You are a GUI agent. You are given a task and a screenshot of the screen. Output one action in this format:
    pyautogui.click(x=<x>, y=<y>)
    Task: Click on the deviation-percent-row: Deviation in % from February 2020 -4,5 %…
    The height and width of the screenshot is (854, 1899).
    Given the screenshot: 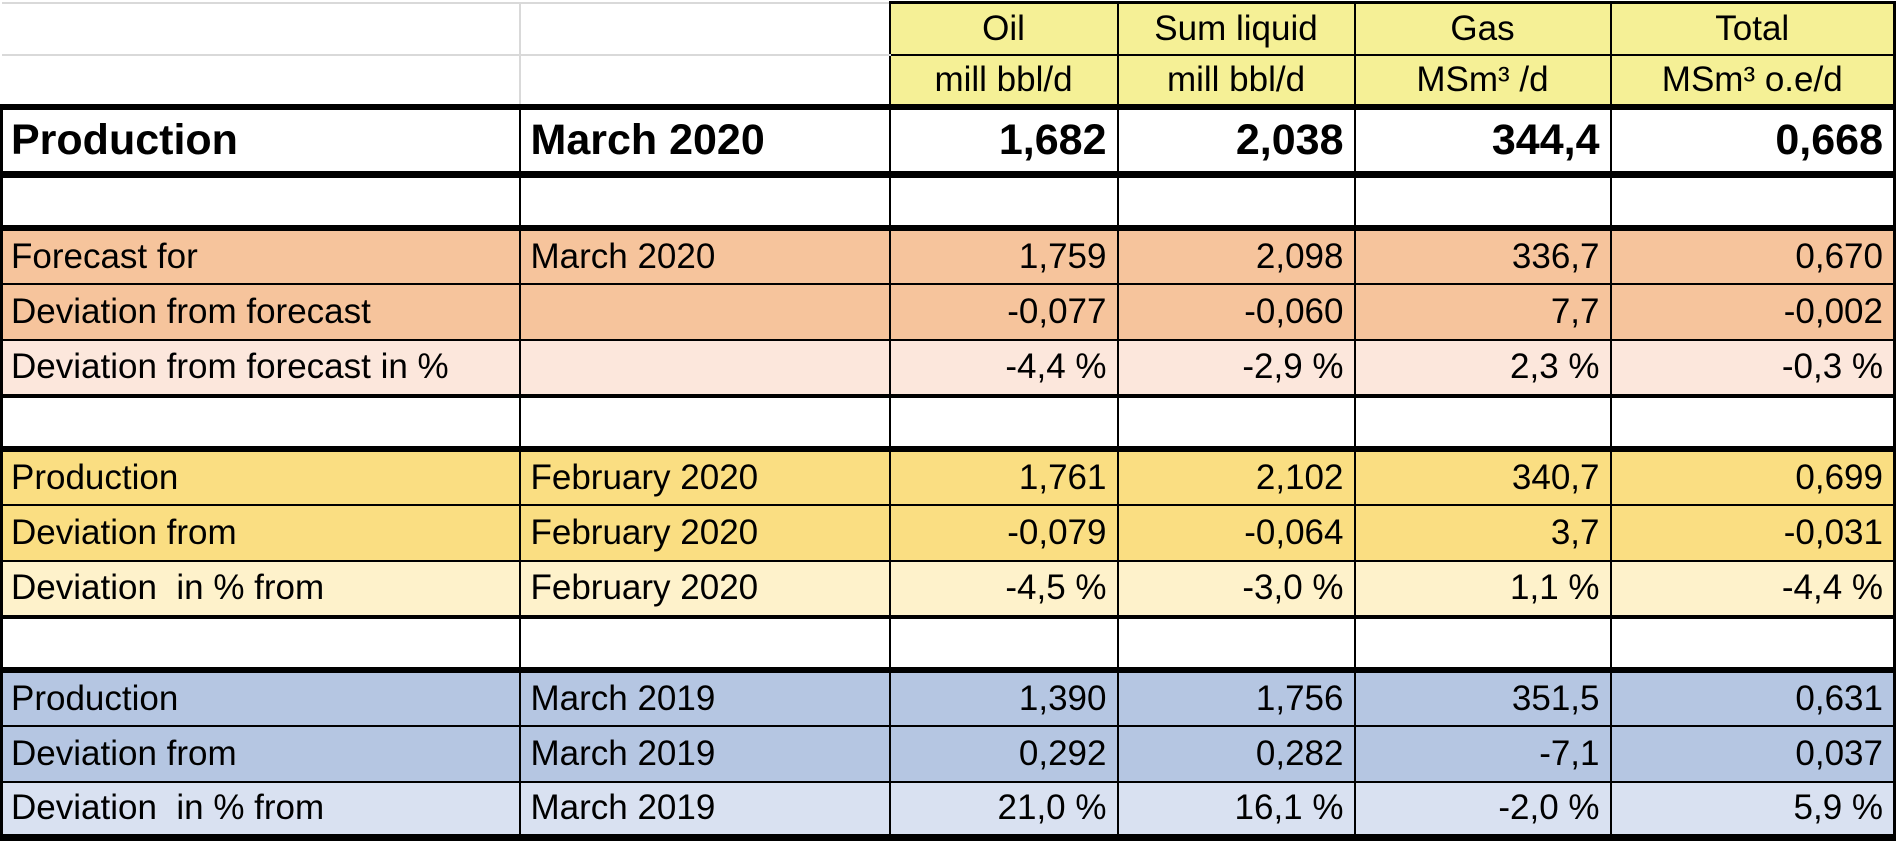 What is the action you would take?
    pyautogui.click(x=948, y=589)
    